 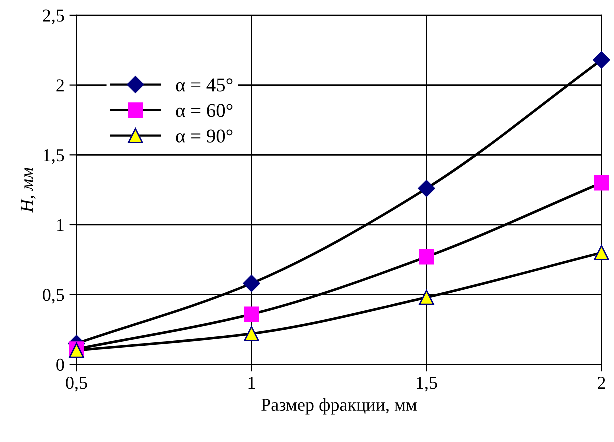 I want to click on legend-label: α = 60°, so click(x=204, y=111).